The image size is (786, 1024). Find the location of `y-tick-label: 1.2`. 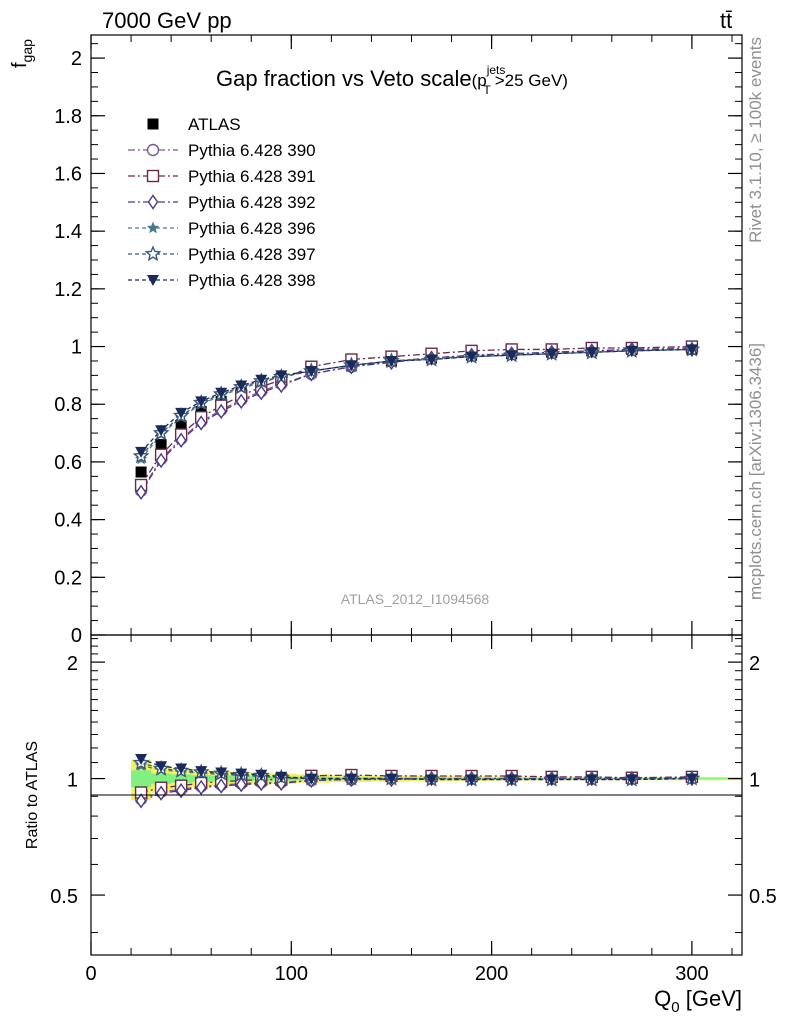

y-tick-label: 1.2 is located at coordinates (68, 290).